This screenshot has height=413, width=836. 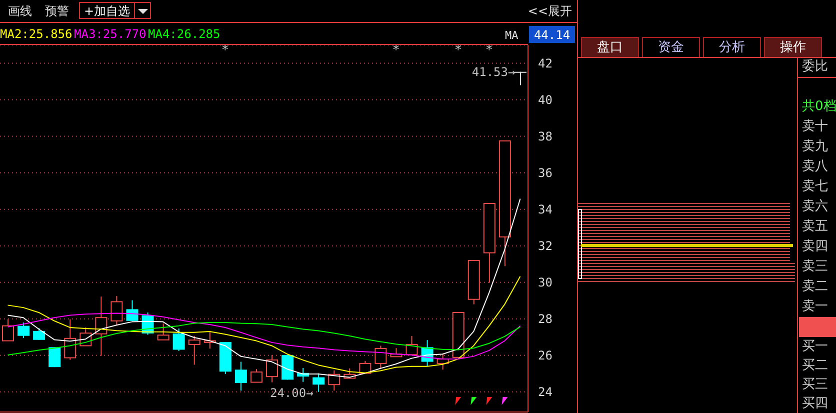 I want to click on text: 买二, so click(x=815, y=365).